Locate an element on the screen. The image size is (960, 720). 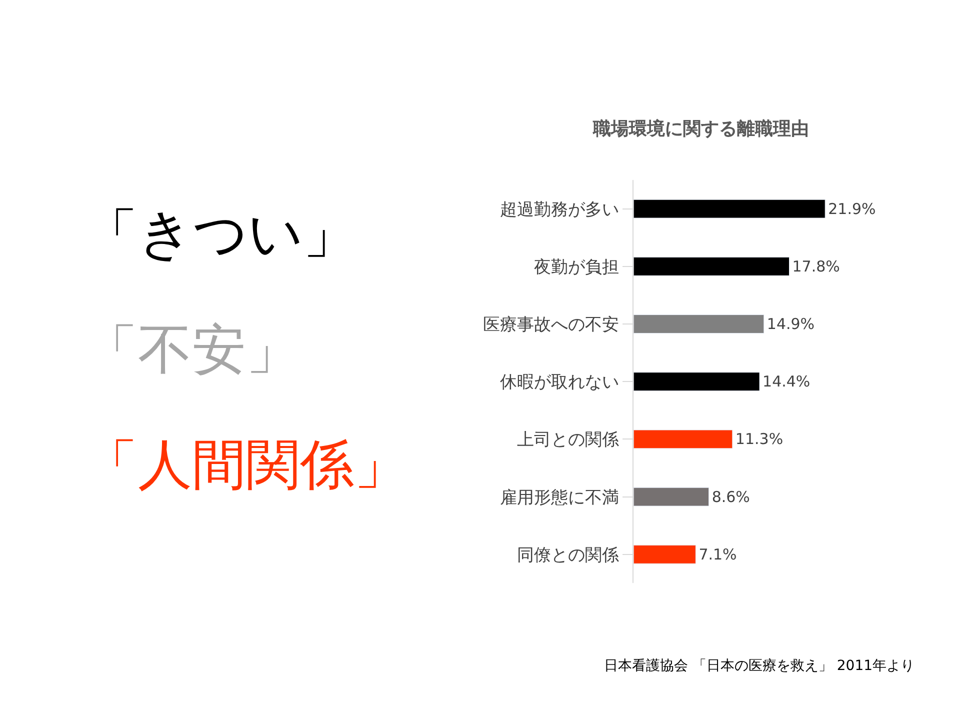
data-label: 21.9% is located at coordinates (852, 209).